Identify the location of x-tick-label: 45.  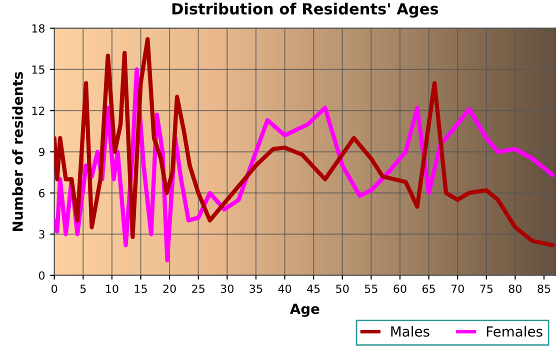
(313, 288).